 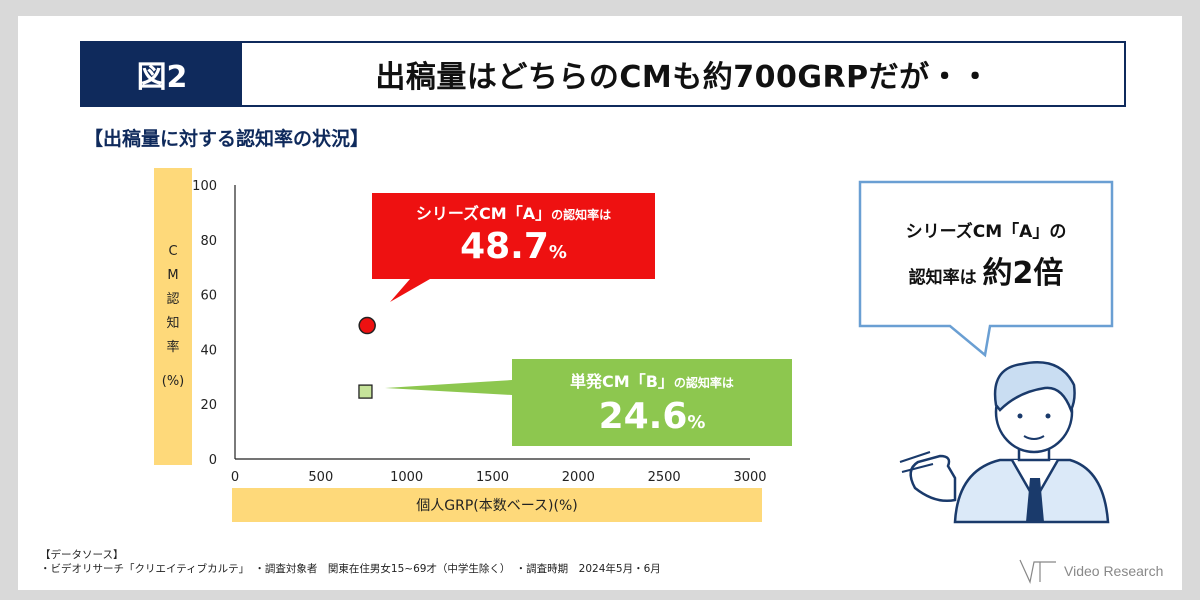 What do you see at coordinates (173, 275) in the screenshot?
I see `y-axis-label-char: M` at bounding box center [173, 275].